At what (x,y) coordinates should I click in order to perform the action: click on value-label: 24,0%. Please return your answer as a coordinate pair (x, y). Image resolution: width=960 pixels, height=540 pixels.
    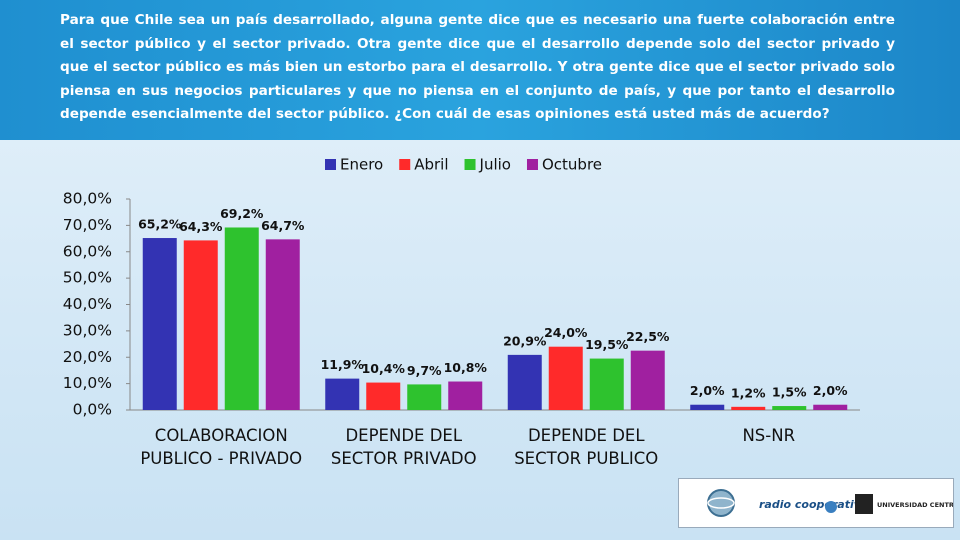
    Looking at the image, I should click on (566, 332).